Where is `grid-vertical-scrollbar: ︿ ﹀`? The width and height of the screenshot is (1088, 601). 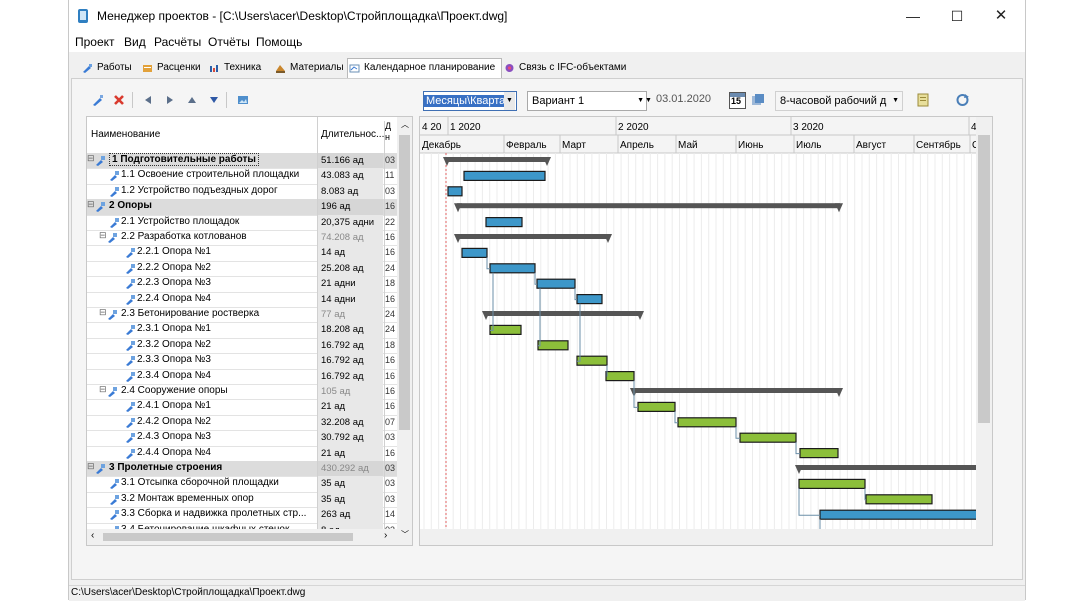 grid-vertical-scrollbar: ︿ ﹀ is located at coordinates (404, 331).